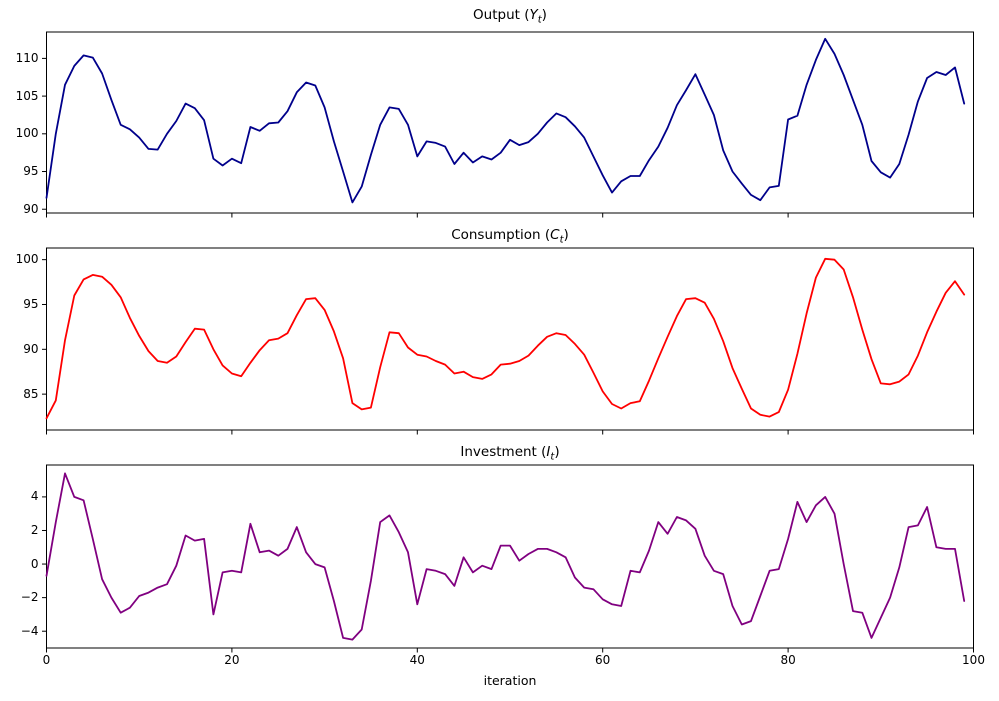  I want to click on y-tick-label: 2, so click(34, 529).